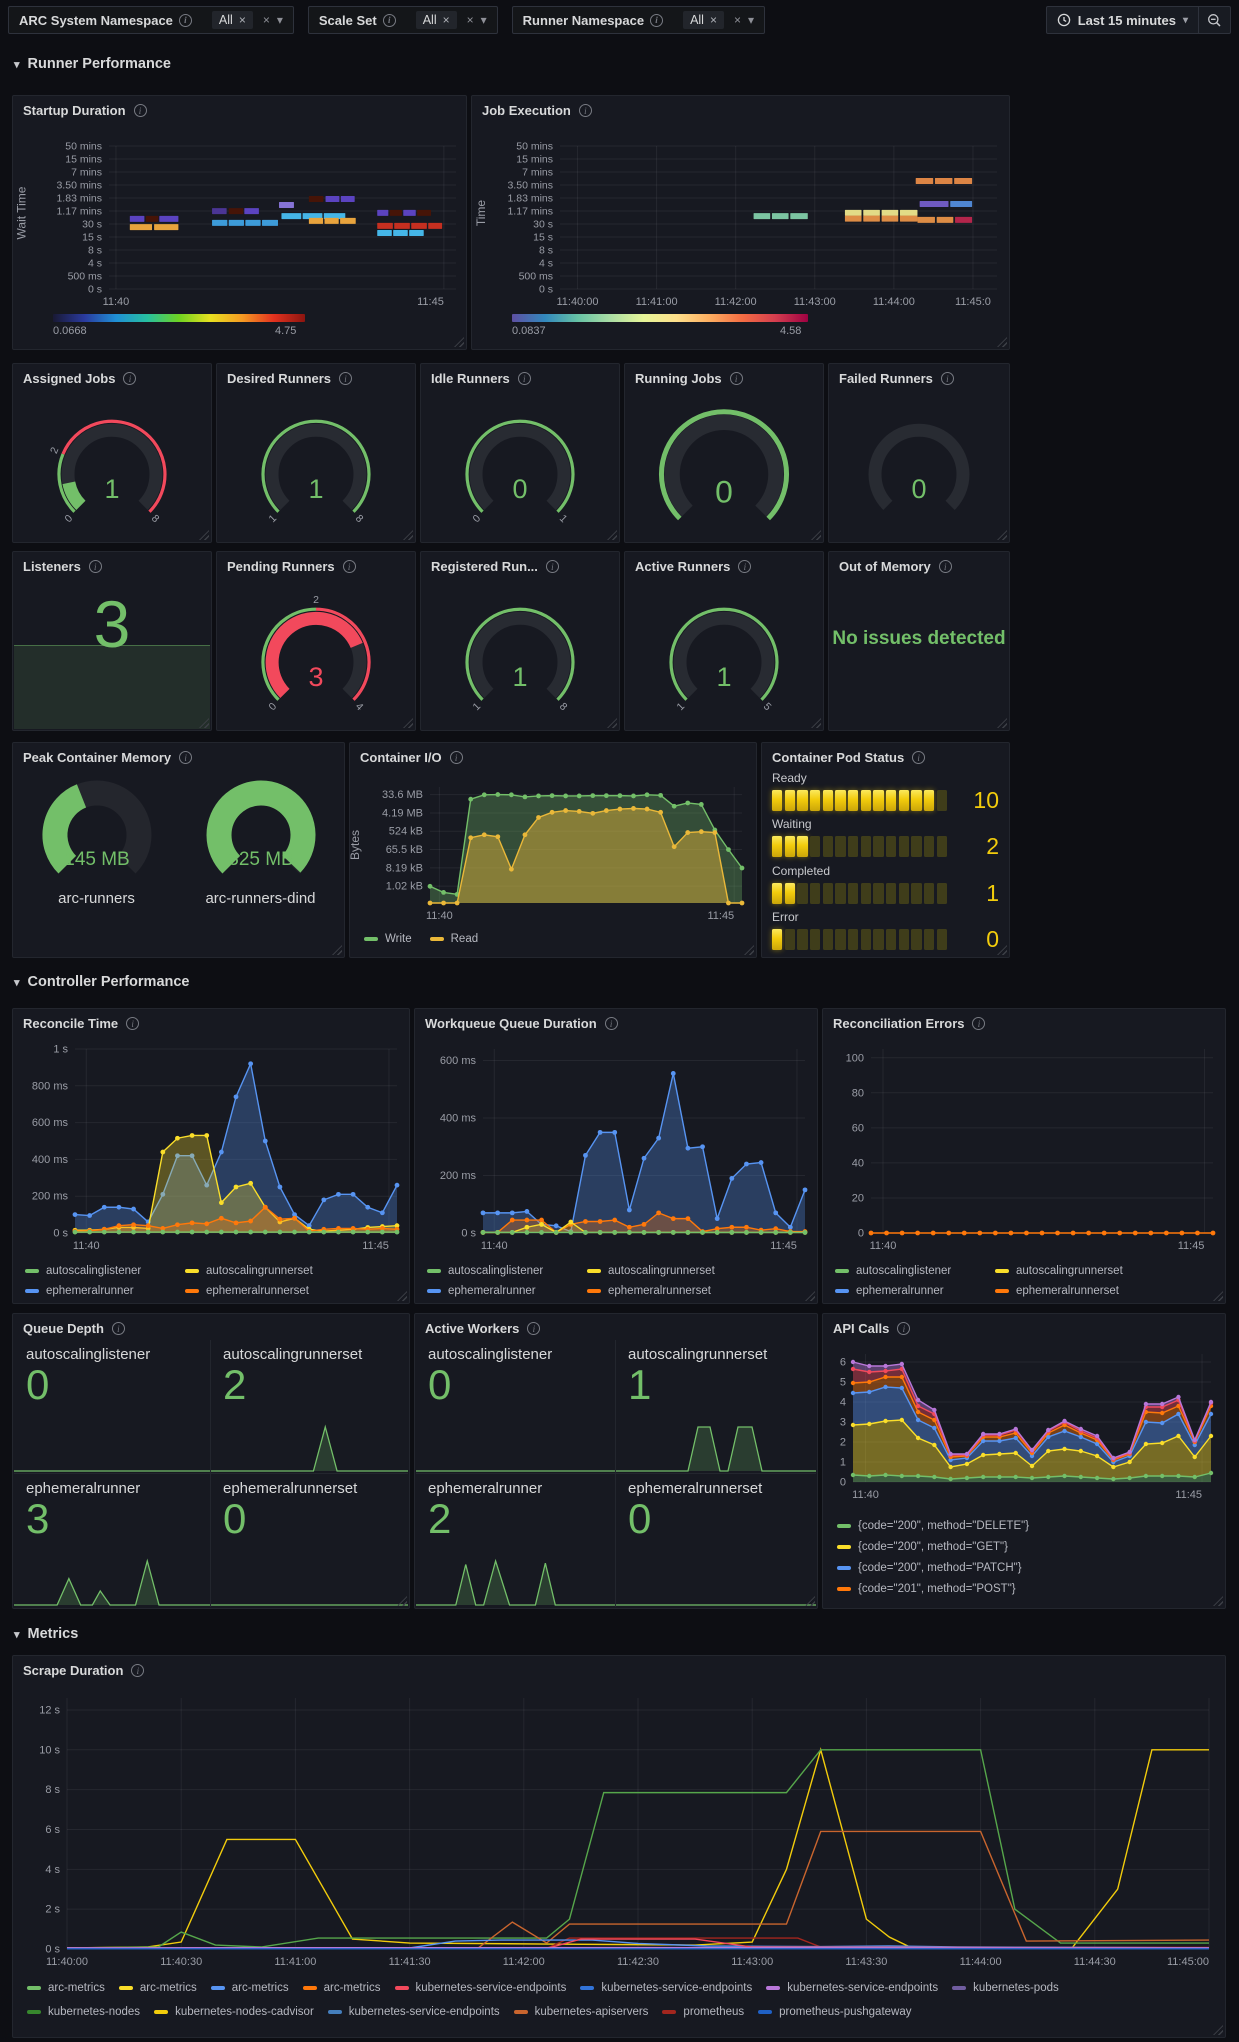 This screenshot has width=1239, height=2042. I want to click on reconciliation-errors-chart: 100 80 60 40 20 0 11:40 11:45, so click(1024, 1135).